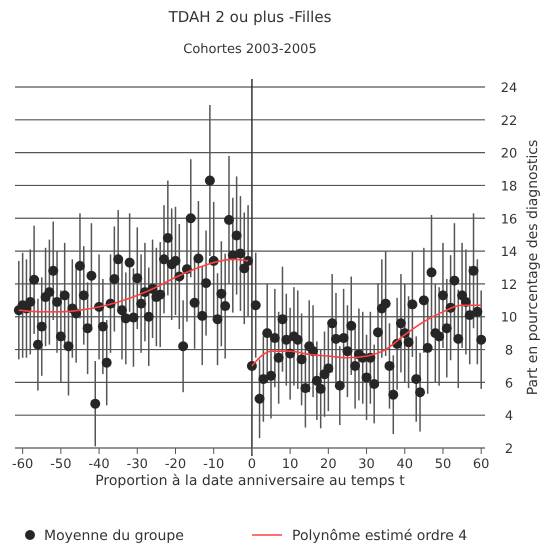 The image size is (548, 546). I want to click on y-tick-label: 14, so click(509, 252).